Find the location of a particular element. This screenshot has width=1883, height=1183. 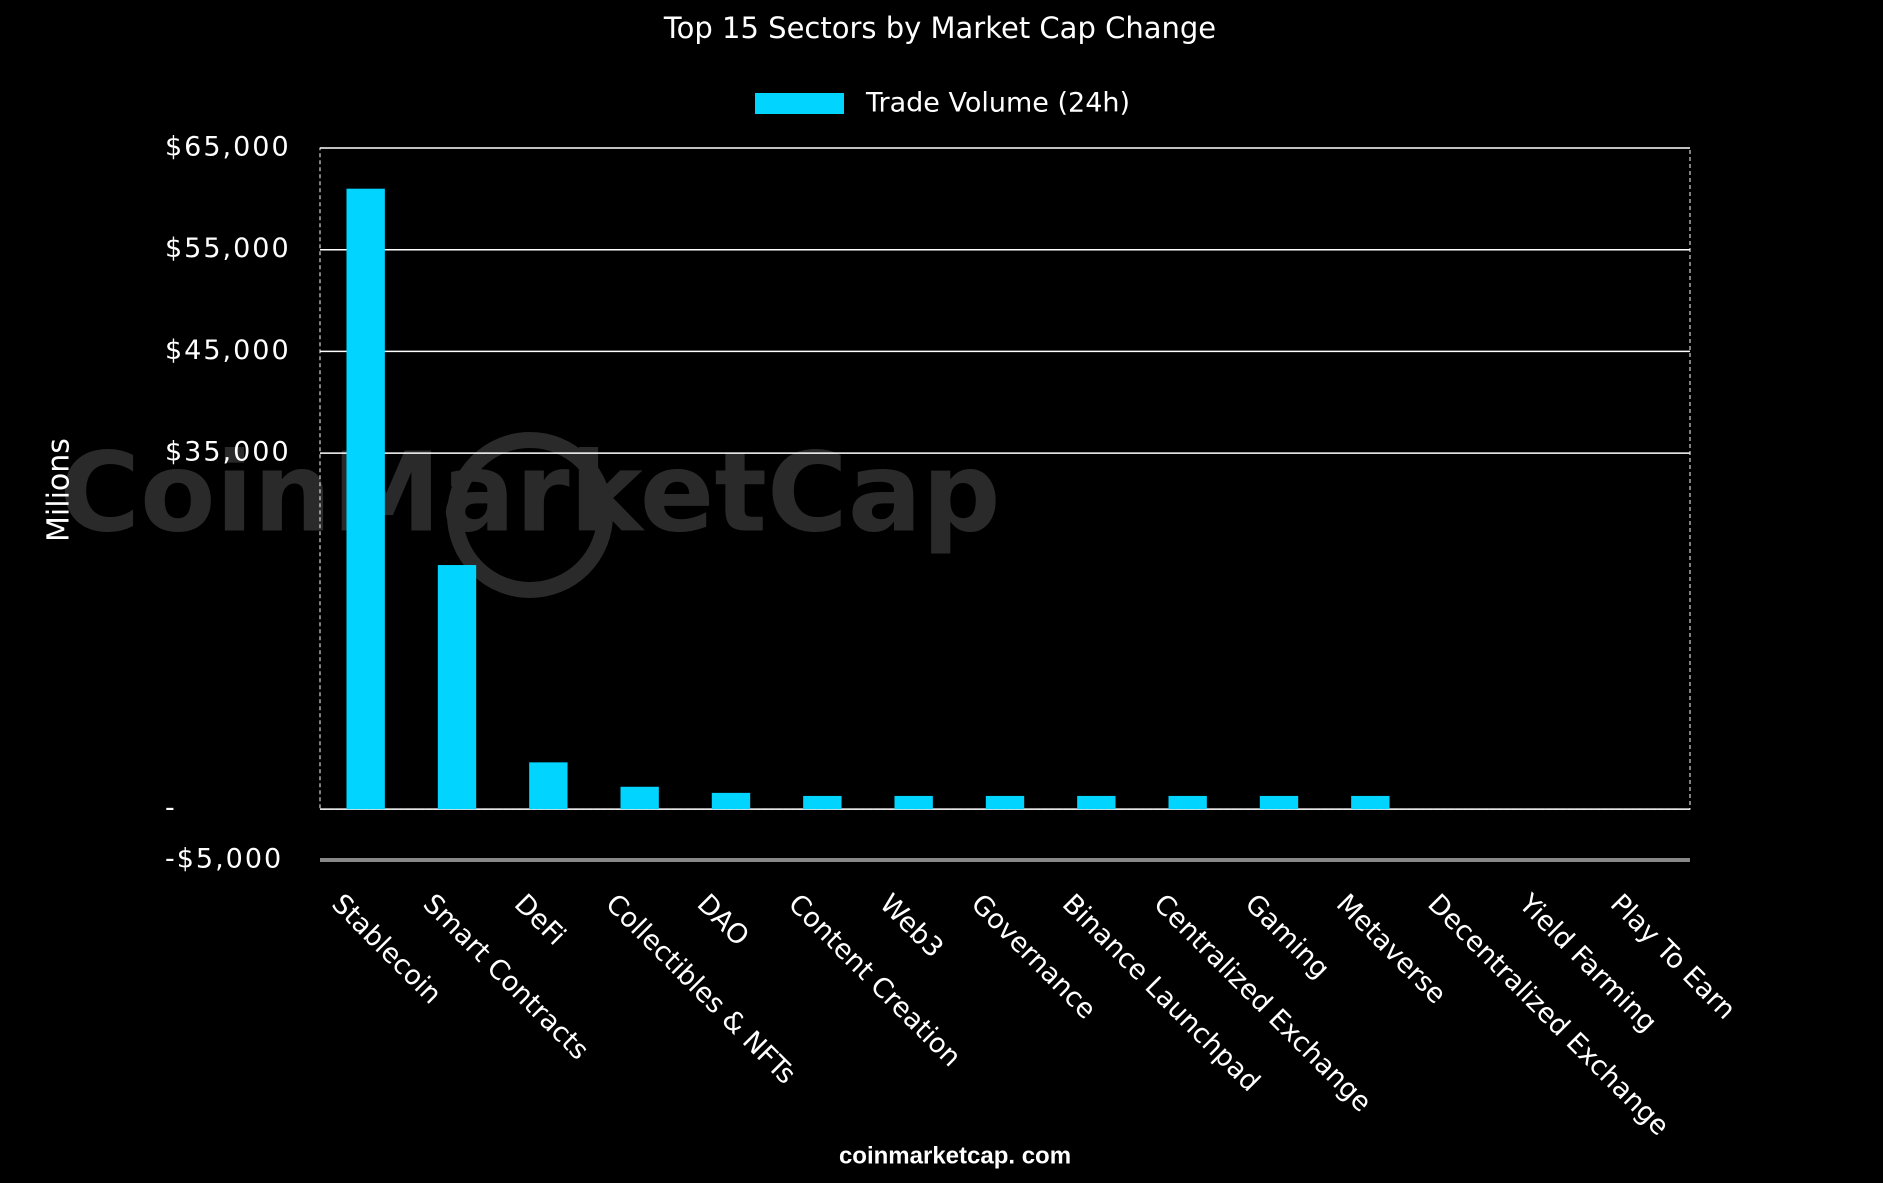

y-tick-label: $35,000 is located at coordinates (228, 452).